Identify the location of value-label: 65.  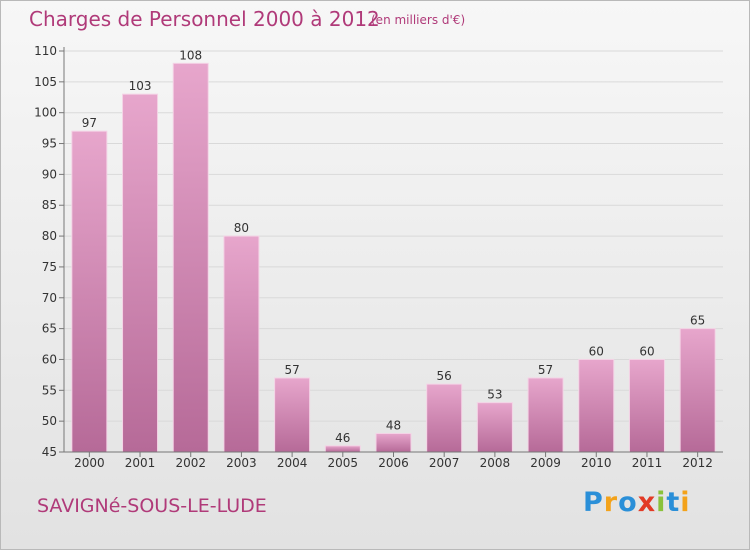
(697, 321).